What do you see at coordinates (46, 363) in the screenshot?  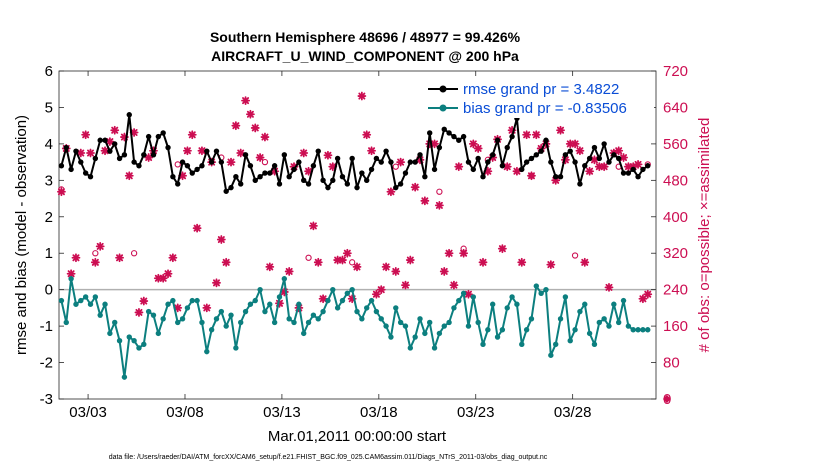 I see `y-tick-label: -2` at bounding box center [46, 363].